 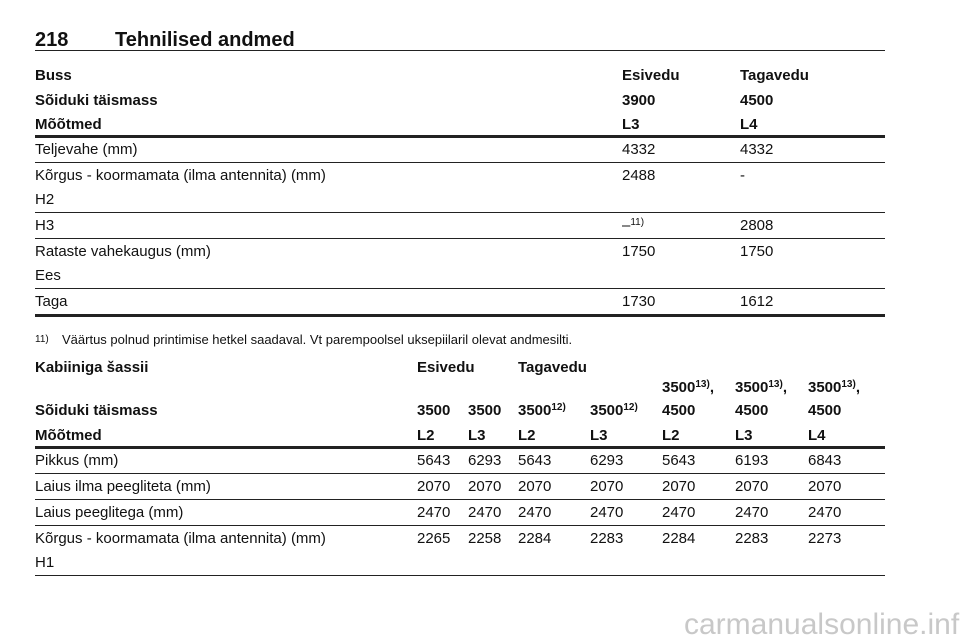 What do you see at coordinates (434, 538) in the screenshot?
I see `cell: 2265` at bounding box center [434, 538].